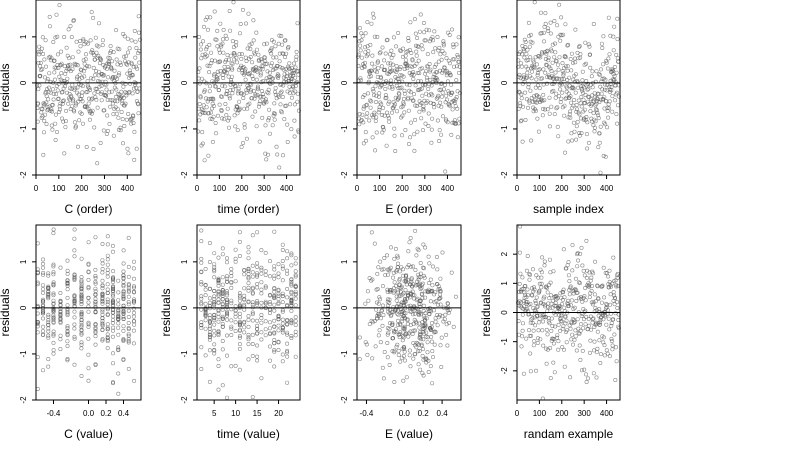 This screenshot has width=800, height=450. What do you see at coordinates (409, 312) in the screenshot?
I see `plot-frame` at bounding box center [409, 312].